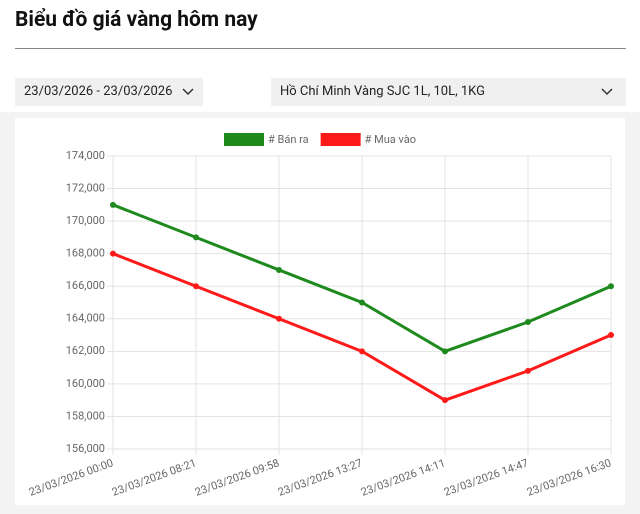  I want to click on y-tick-label: 158,000, so click(85, 415).